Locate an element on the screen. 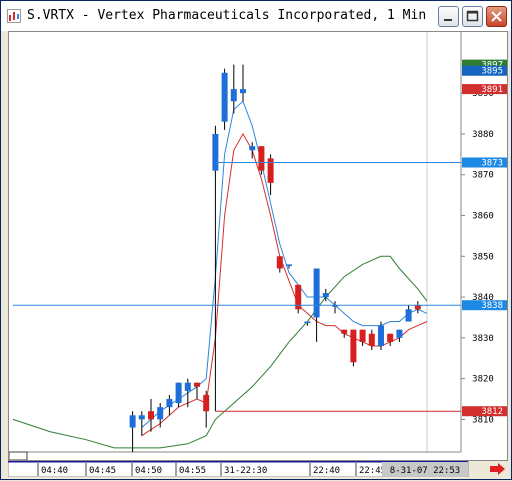 The width and height of the screenshot is (512, 481). price-tick-label: 3870 is located at coordinates (483, 176).